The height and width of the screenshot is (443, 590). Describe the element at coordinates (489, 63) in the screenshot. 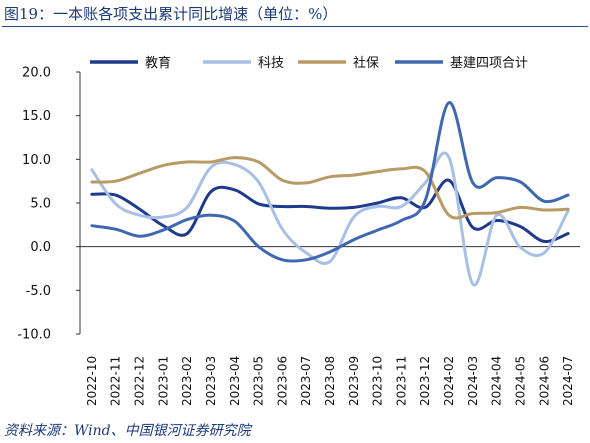

I see `legend-label: 基建四项合计` at that location.